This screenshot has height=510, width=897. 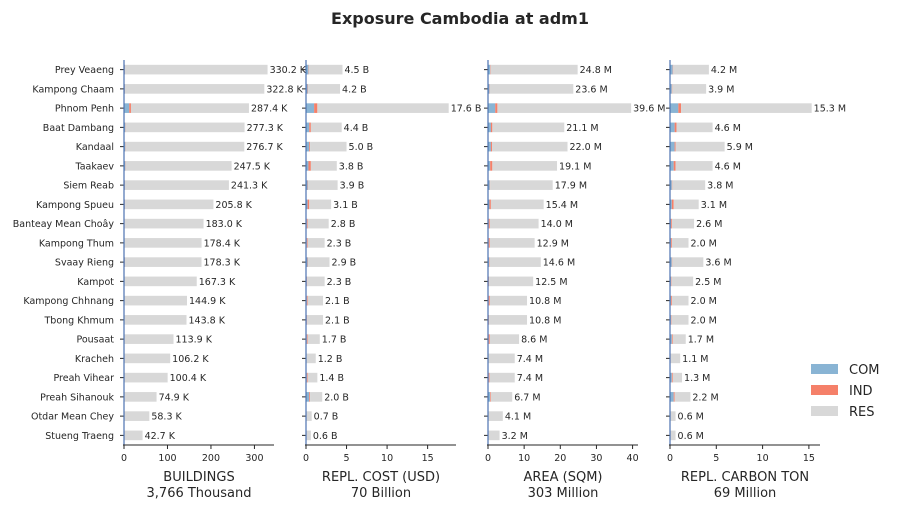 What do you see at coordinates (672, 397) in the screenshot?
I see `bar-com-preah-sihanouk` at bounding box center [672, 397].